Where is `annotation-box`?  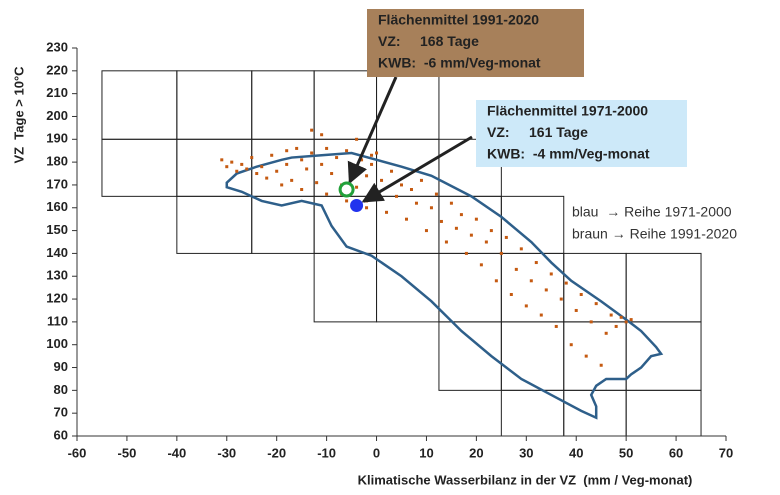 annotation-box is located at coordinates (475, 43).